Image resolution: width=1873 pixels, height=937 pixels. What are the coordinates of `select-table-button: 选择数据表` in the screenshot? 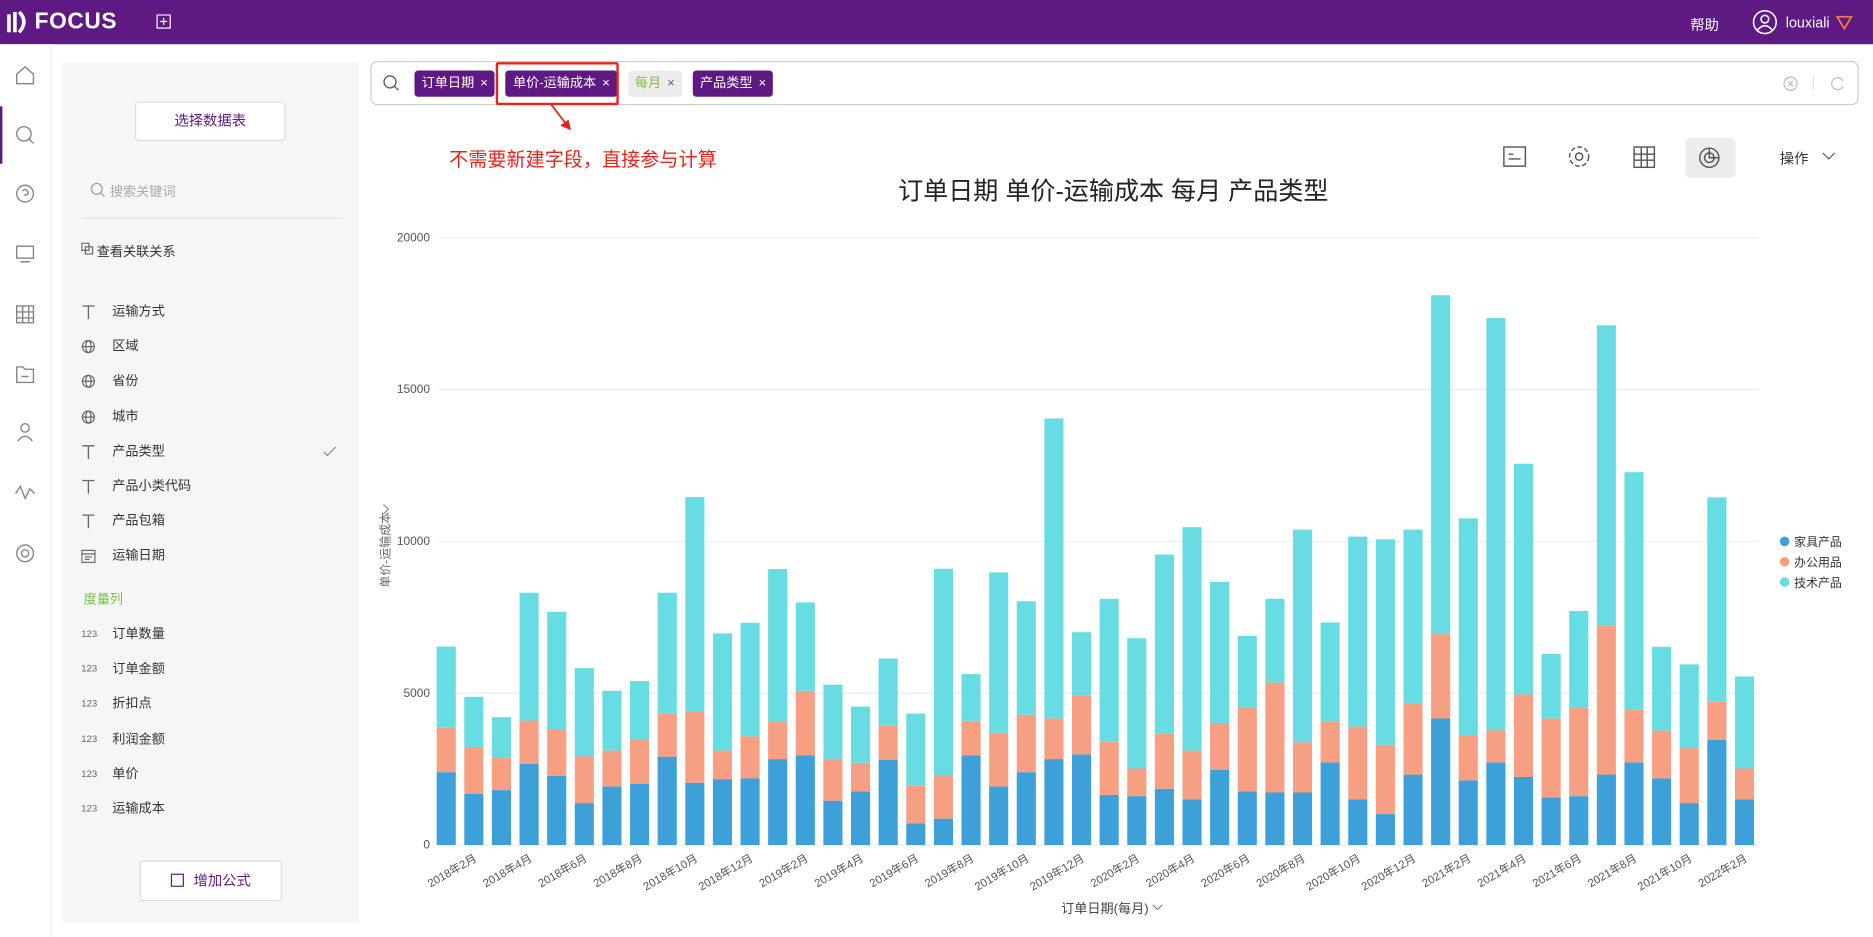 It's located at (210, 121).